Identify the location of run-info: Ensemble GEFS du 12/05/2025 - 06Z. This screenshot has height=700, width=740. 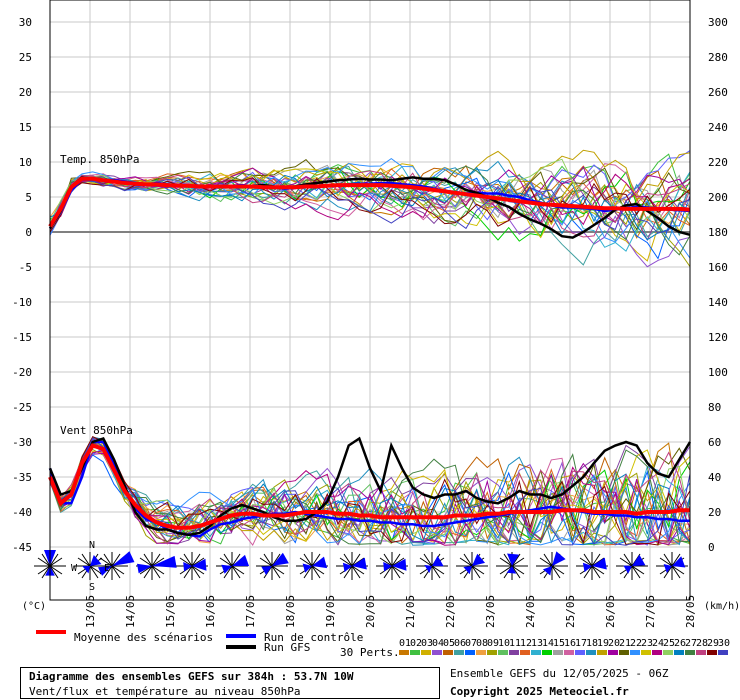
(559, 673).